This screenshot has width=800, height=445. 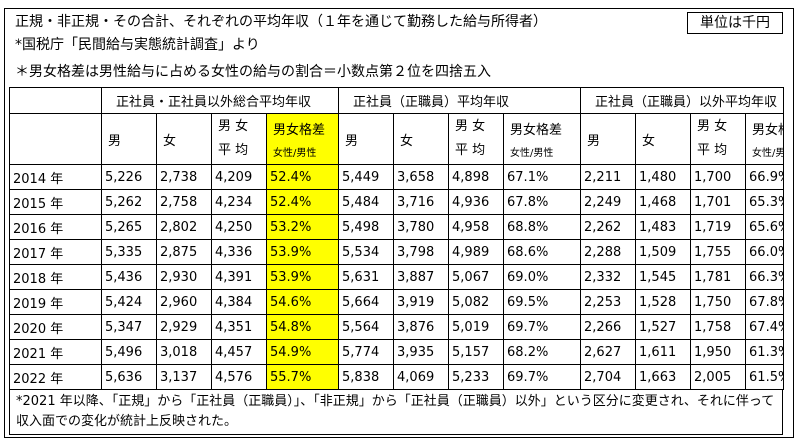 What do you see at coordinates (421, 377) in the screenshot?
I see `regular-female-cell: 4,069` at bounding box center [421, 377].